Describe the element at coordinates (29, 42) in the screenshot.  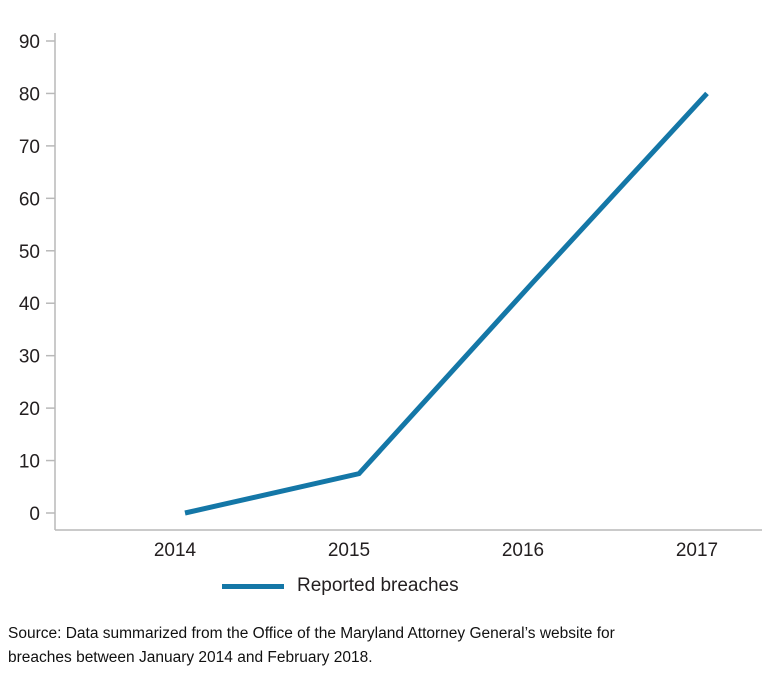
I see `y-tick-label: 90` at that location.